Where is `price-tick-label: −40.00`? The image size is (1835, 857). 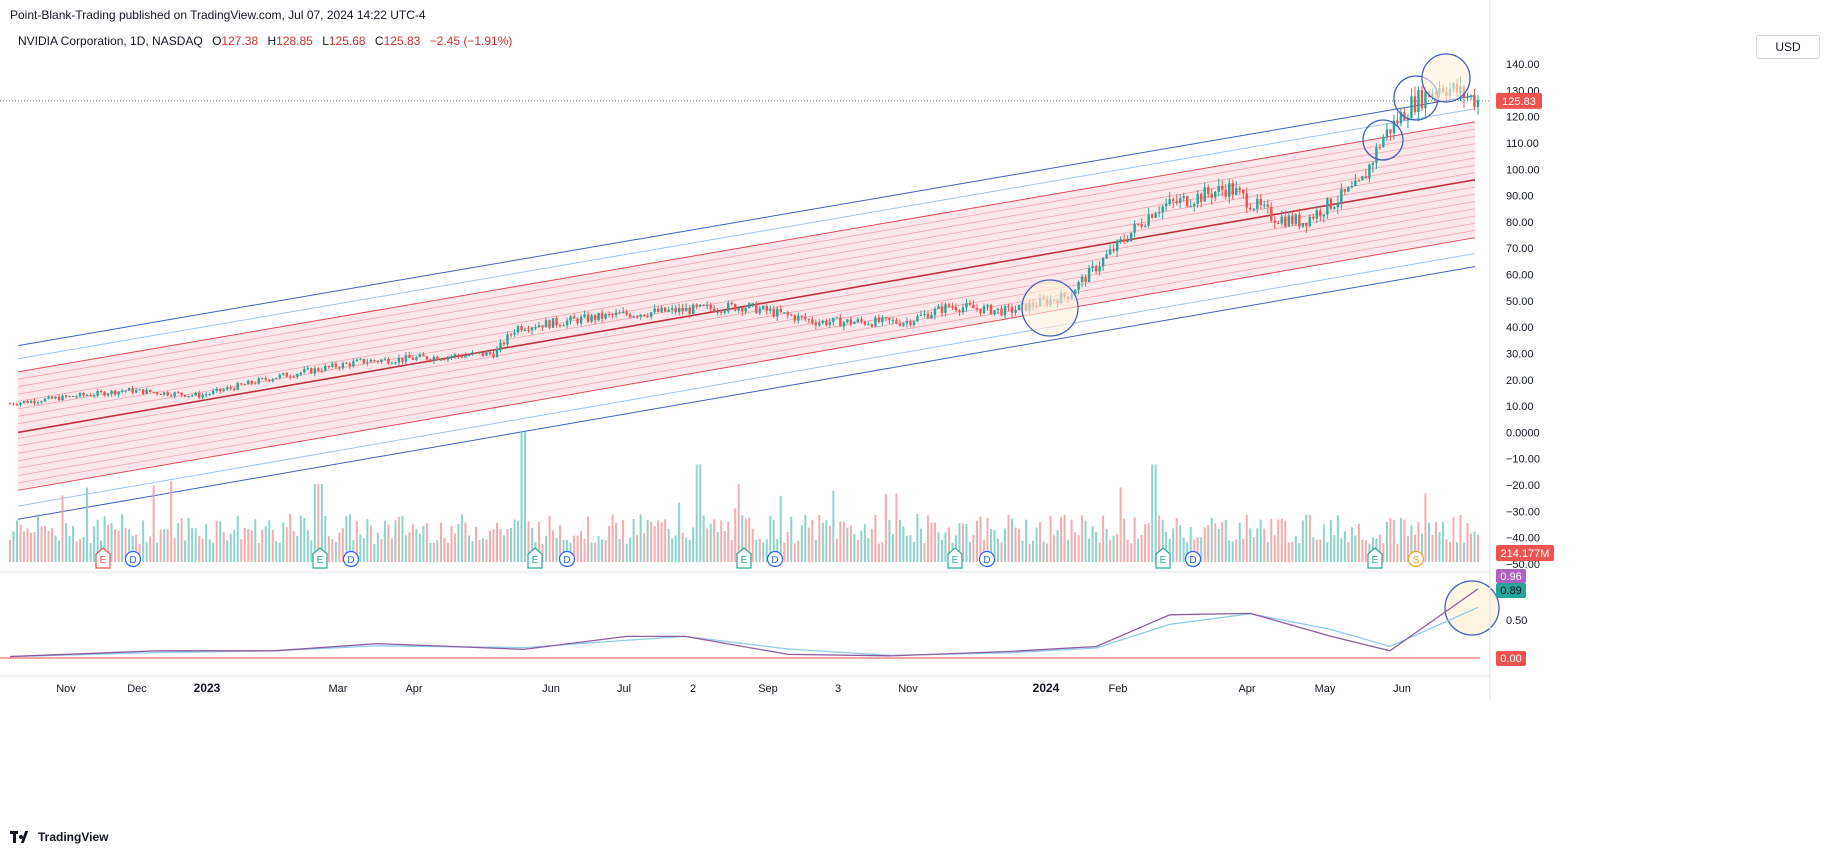
price-tick-label: −40.00 is located at coordinates (1523, 539).